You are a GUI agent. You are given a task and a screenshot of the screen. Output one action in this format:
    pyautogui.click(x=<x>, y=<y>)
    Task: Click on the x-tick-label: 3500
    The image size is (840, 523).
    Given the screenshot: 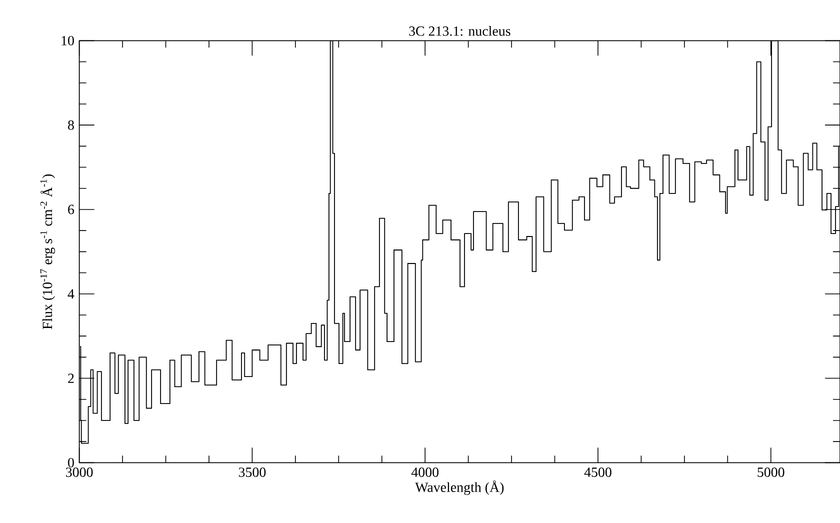 What is the action you would take?
    pyautogui.click(x=252, y=472)
    